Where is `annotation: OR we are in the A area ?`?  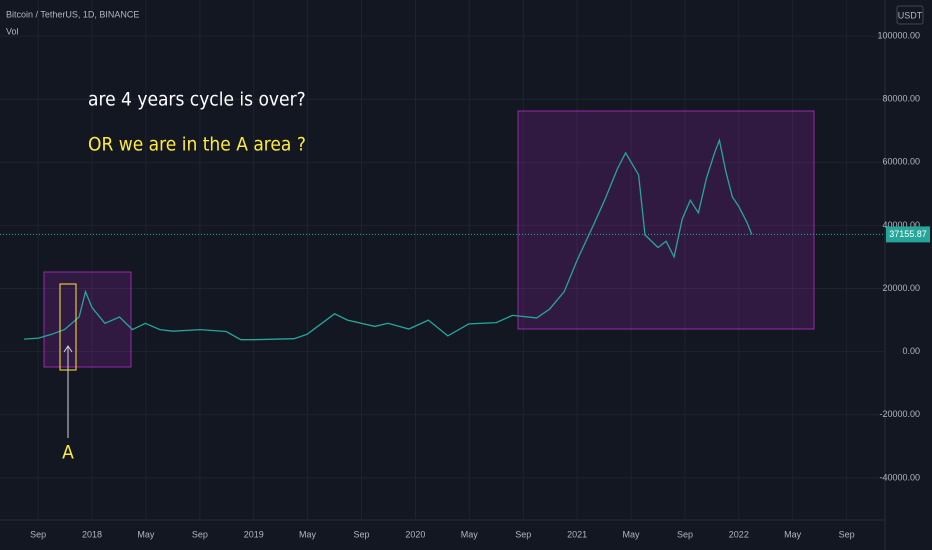
annotation: OR we are in the A area ? is located at coordinates (197, 145).